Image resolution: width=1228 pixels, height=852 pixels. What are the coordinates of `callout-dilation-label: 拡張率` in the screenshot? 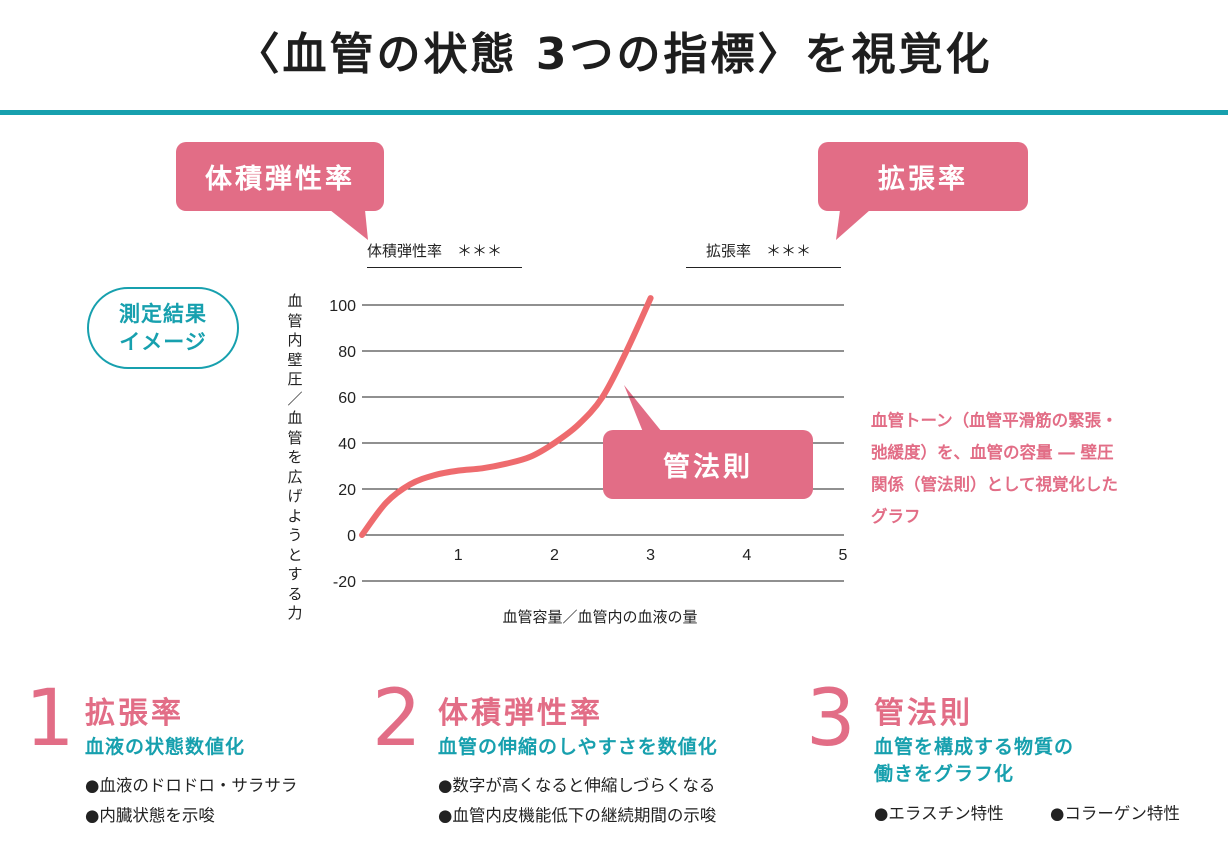 It's located at (923, 179).